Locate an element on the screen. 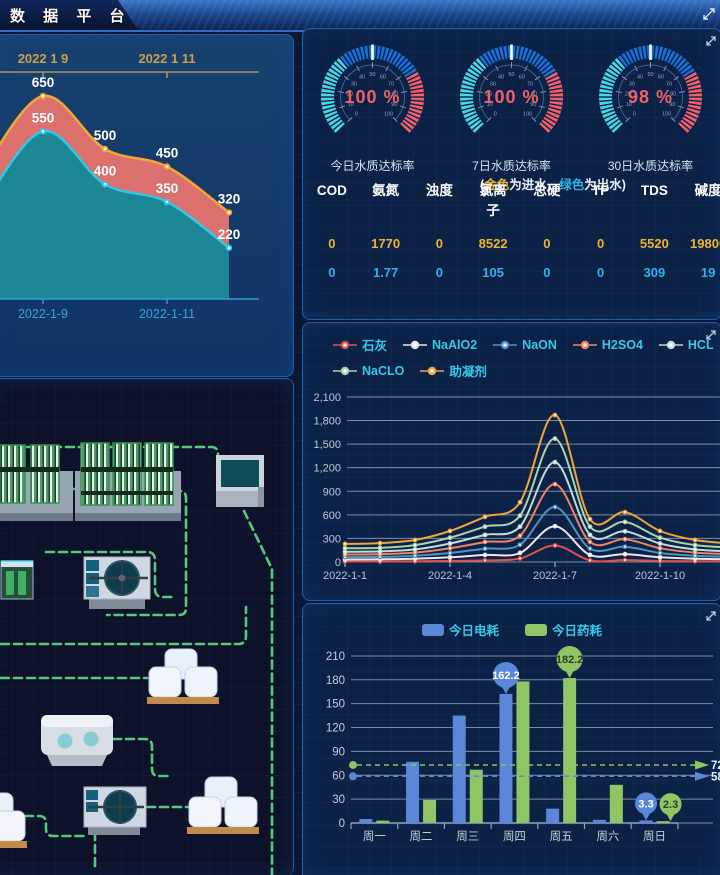 The width and height of the screenshot is (720, 875). outlet-area-fill is located at coordinates (114, 215).